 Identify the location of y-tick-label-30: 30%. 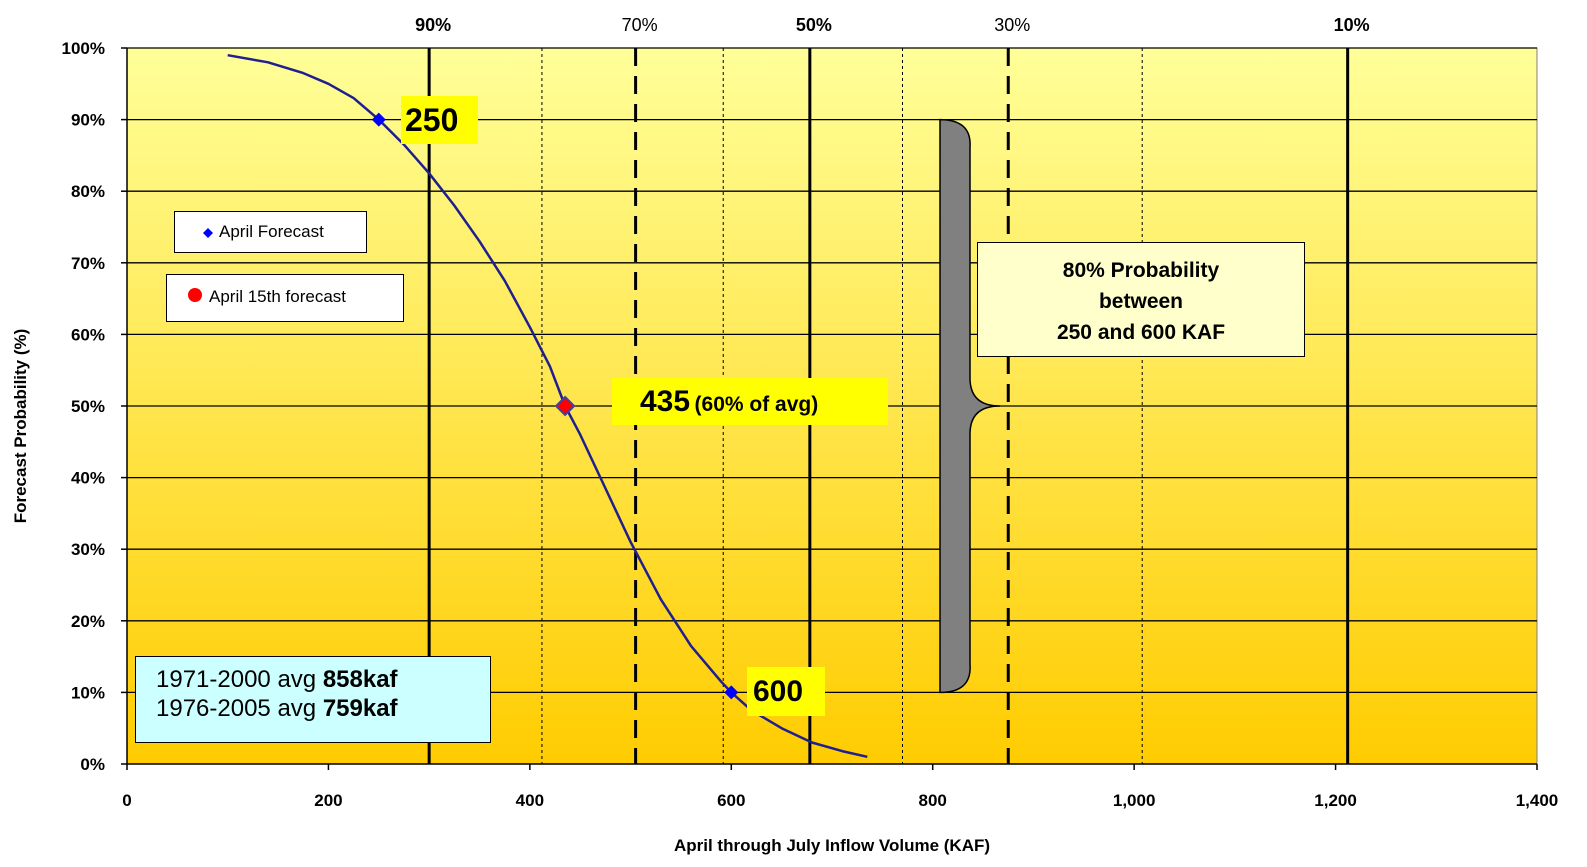
(88, 549).